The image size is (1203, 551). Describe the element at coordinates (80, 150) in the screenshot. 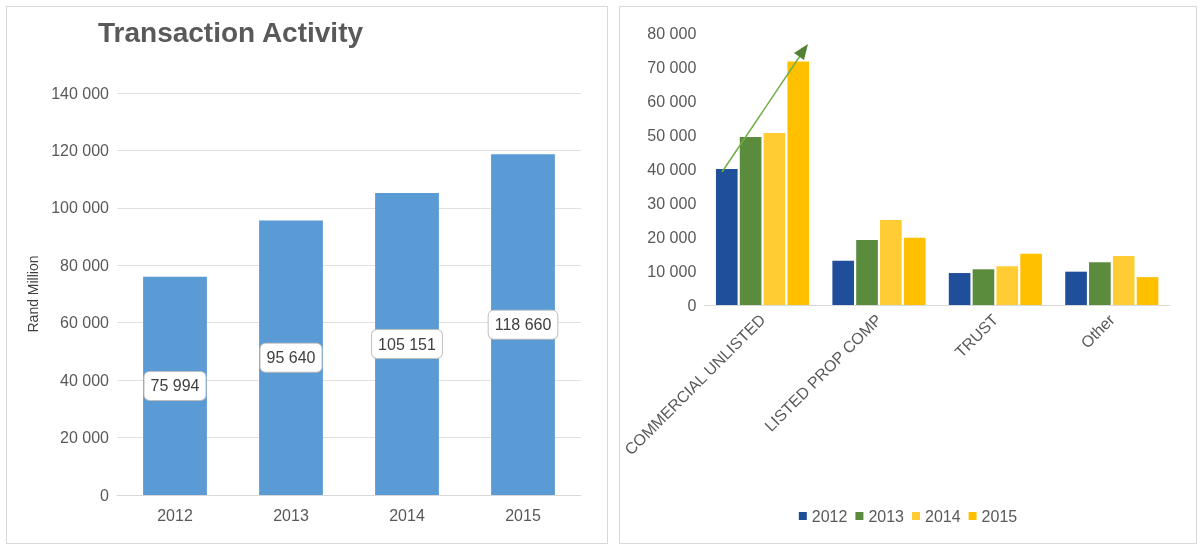

I see `y-tick-label: 120 000` at that location.